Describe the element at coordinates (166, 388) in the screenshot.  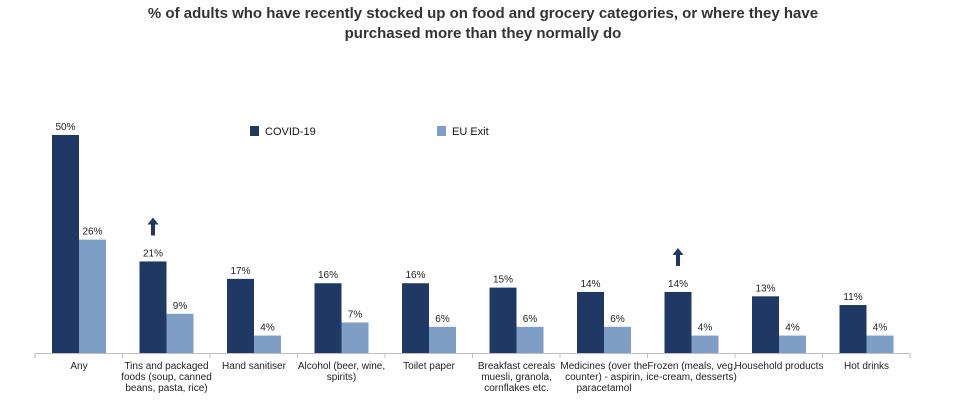
I see `x-tick-label: beans, pasta, rice)` at that location.